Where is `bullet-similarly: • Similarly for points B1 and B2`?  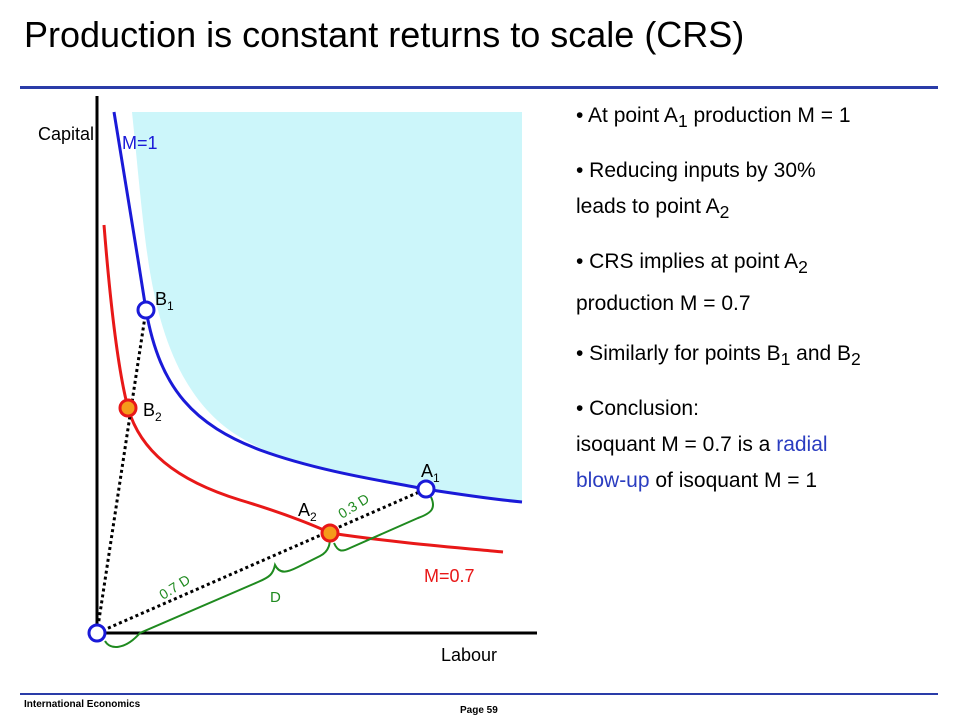 bullet-similarly: • Similarly for points B1 and B2 is located at coordinates (718, 355).